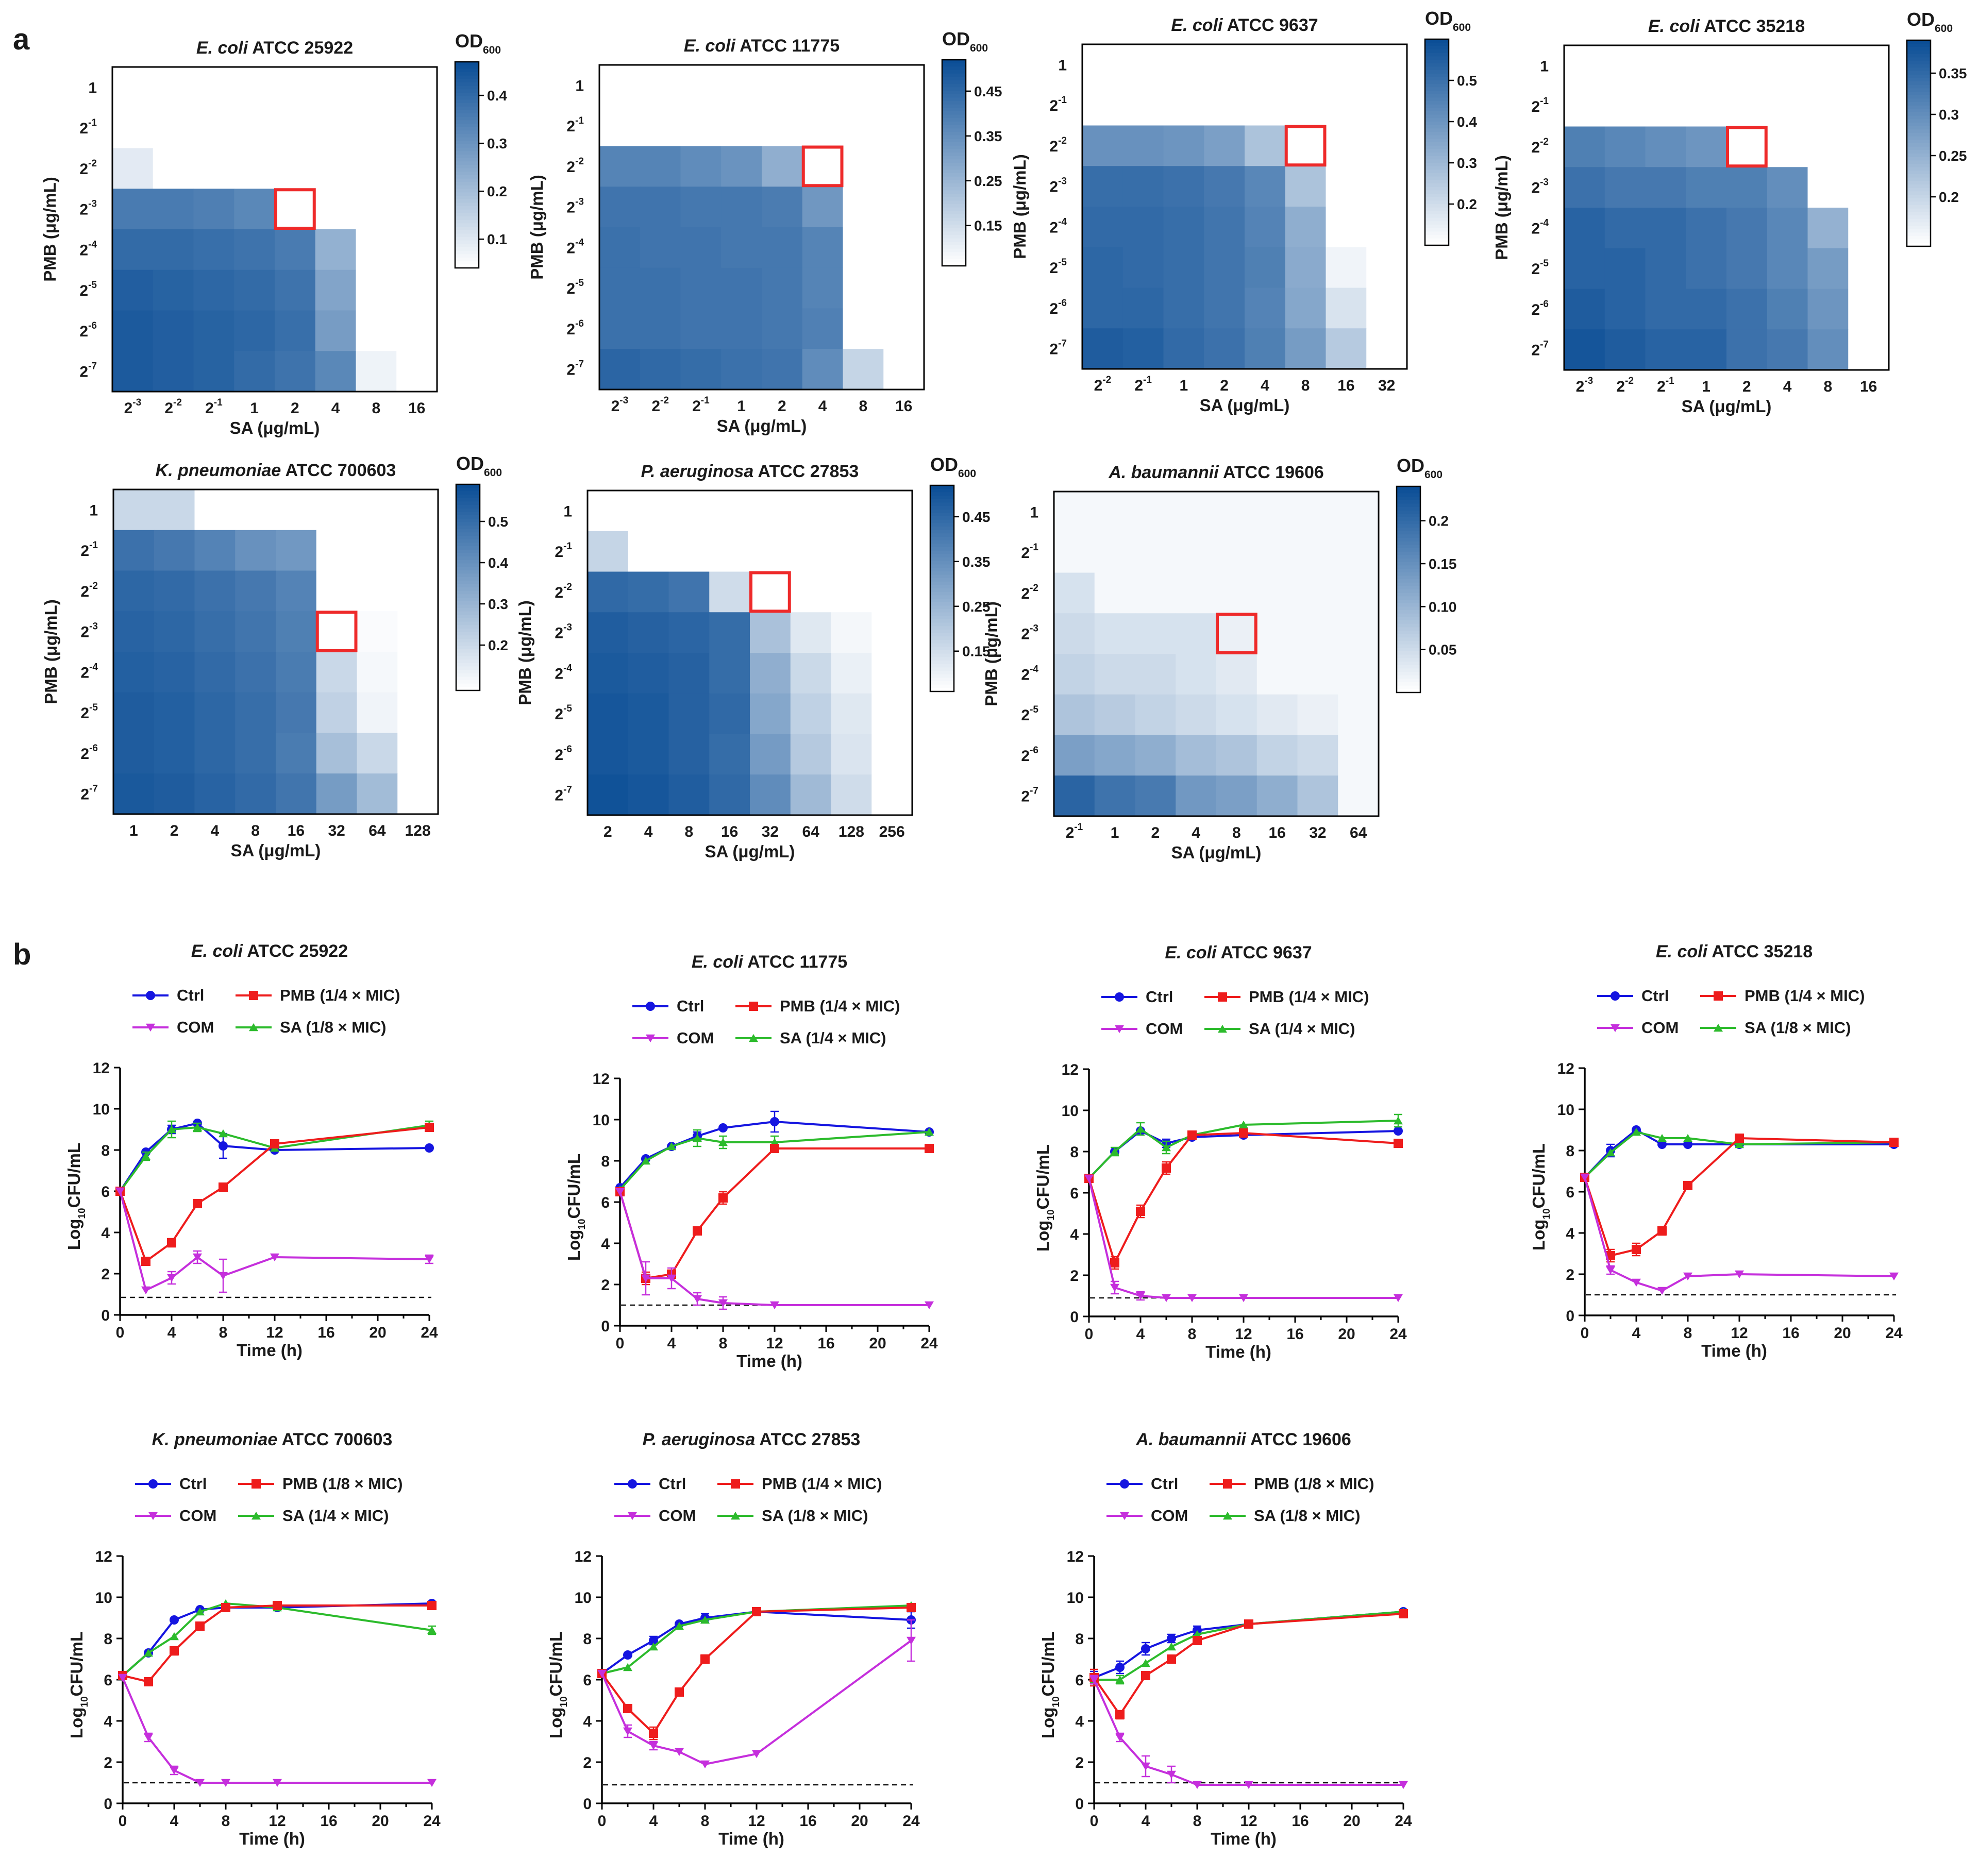  What do you see at coordinates (1142, 1029) in the screenshot?
I see `legend-entry: COM` at bounding box center [1142, 1029].